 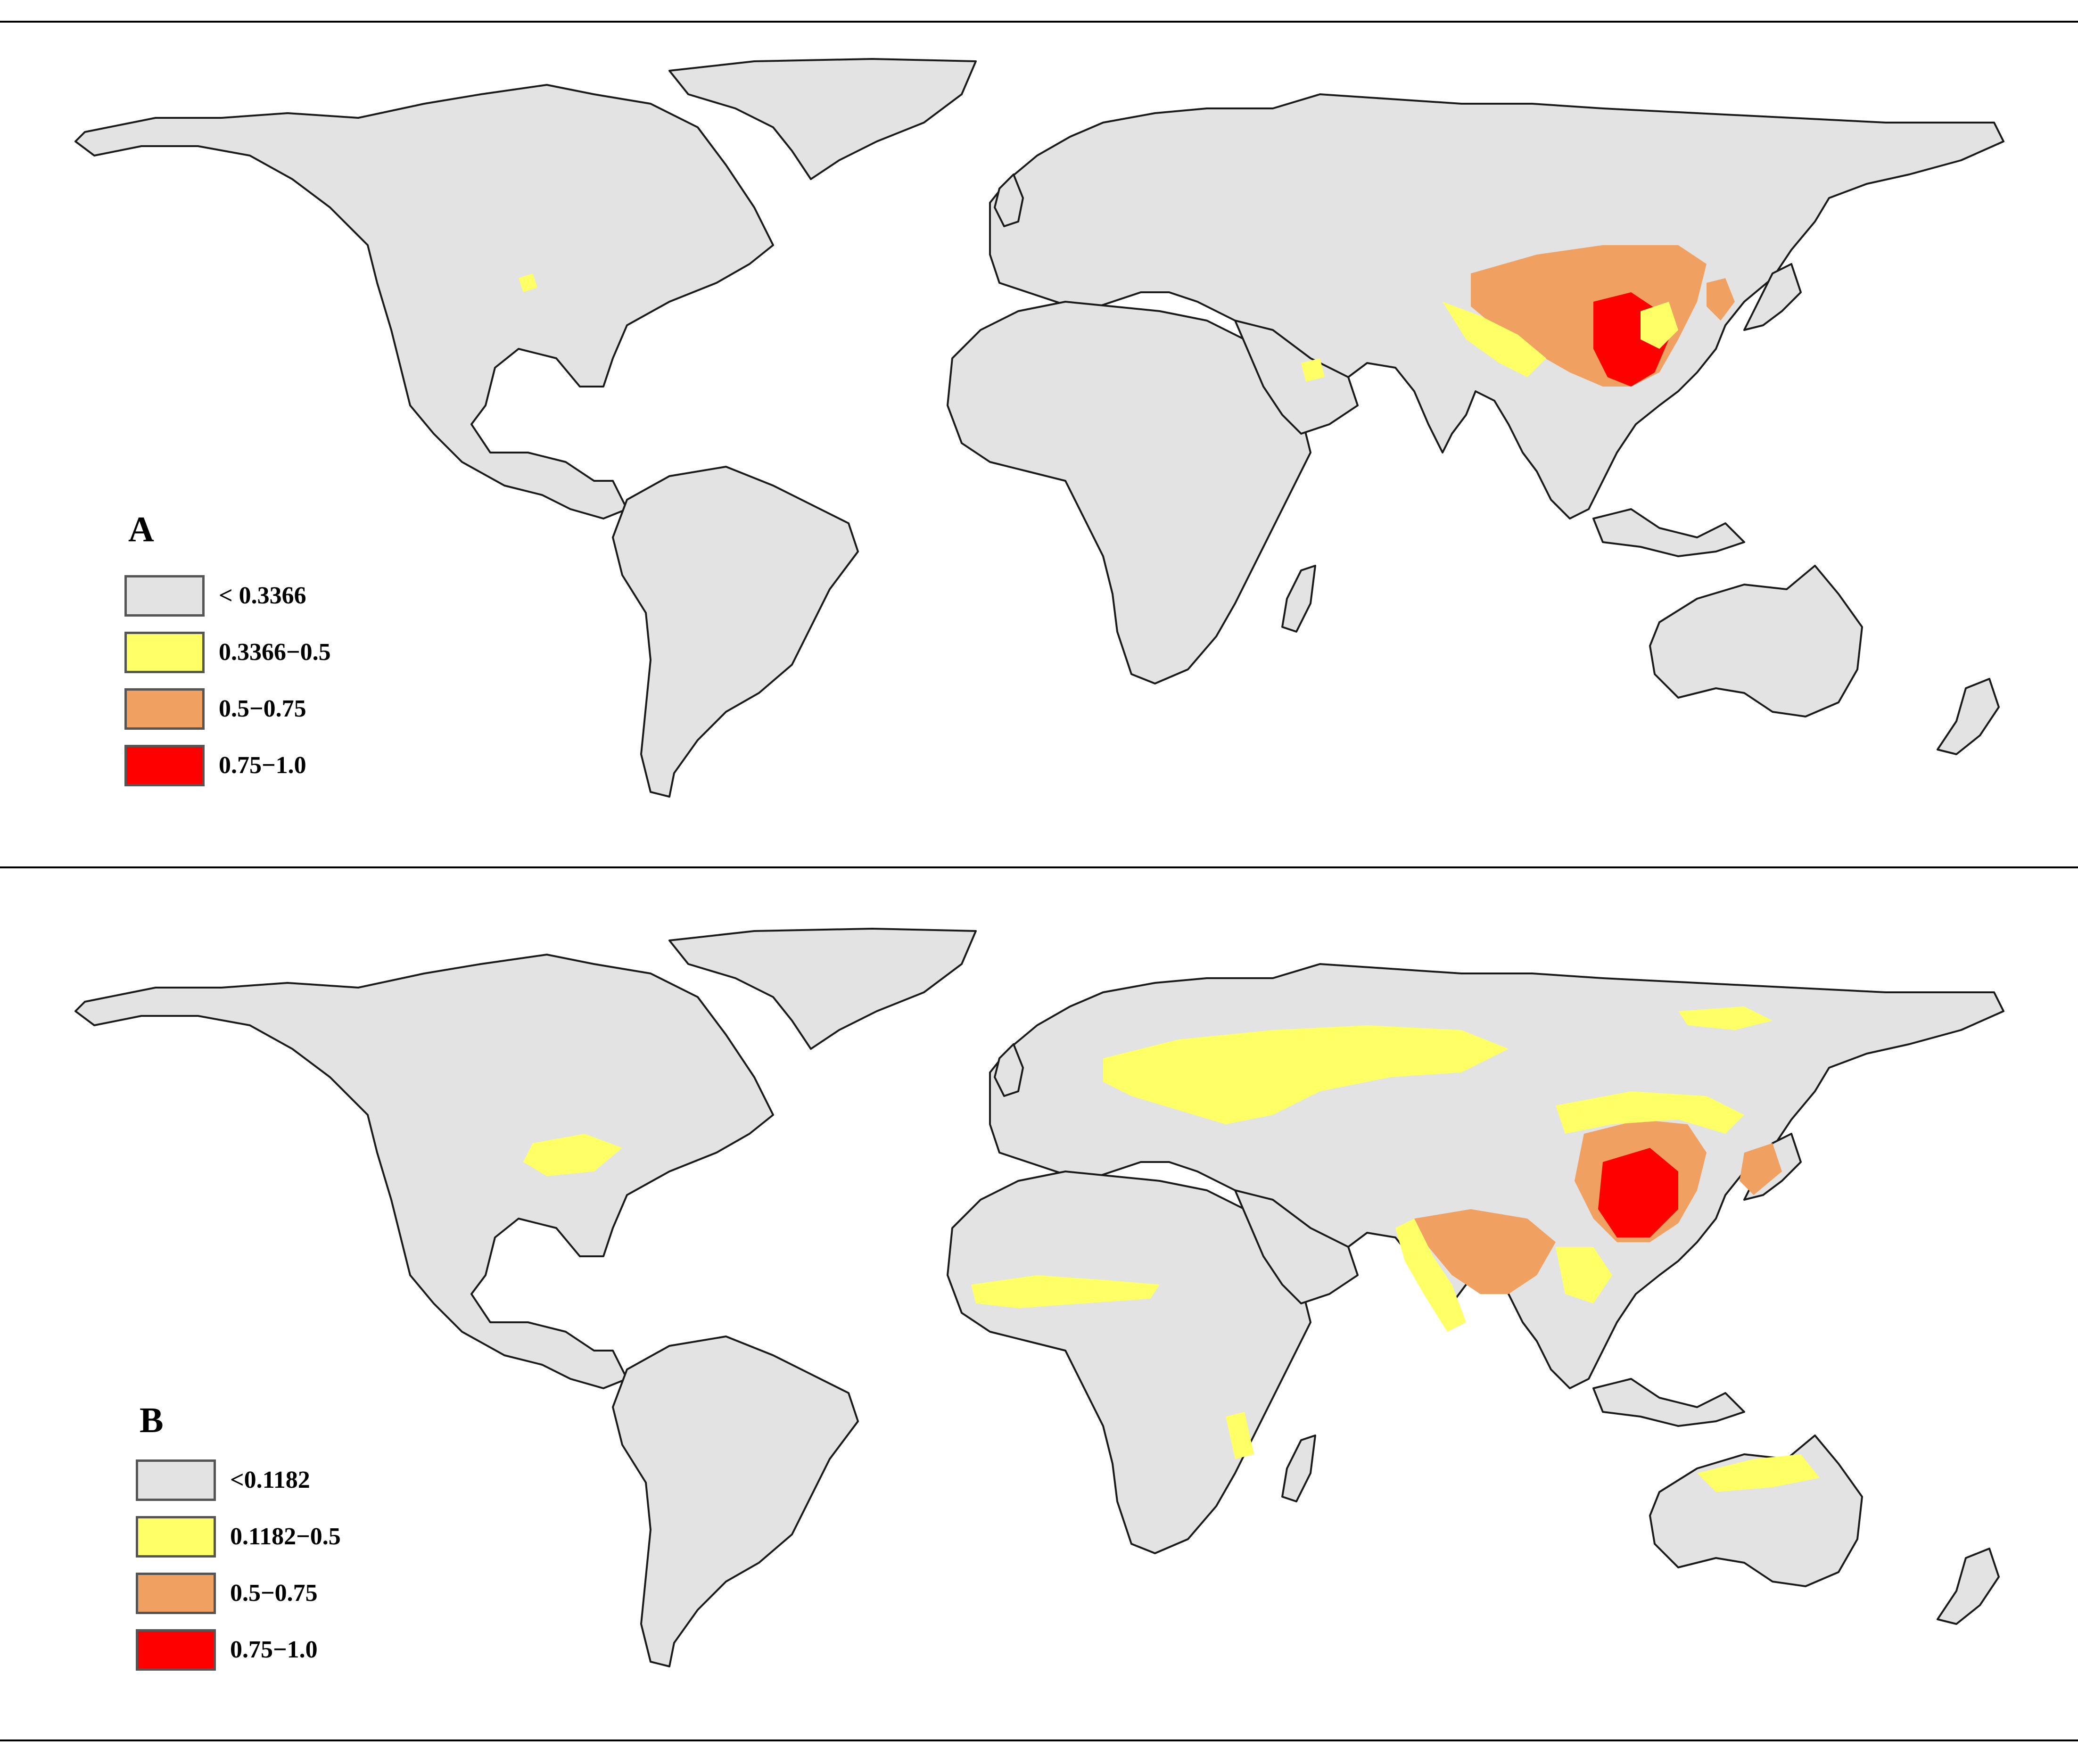 What do you see at coordinates (1761, 1169) in the screenshot?
I see `risk-region-japan` at bounding box center [1761, 1169].